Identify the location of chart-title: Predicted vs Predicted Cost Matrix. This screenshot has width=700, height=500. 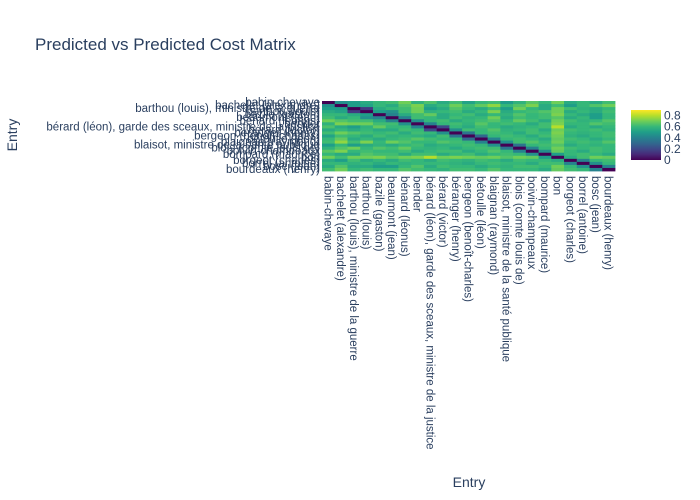
(165, 44).